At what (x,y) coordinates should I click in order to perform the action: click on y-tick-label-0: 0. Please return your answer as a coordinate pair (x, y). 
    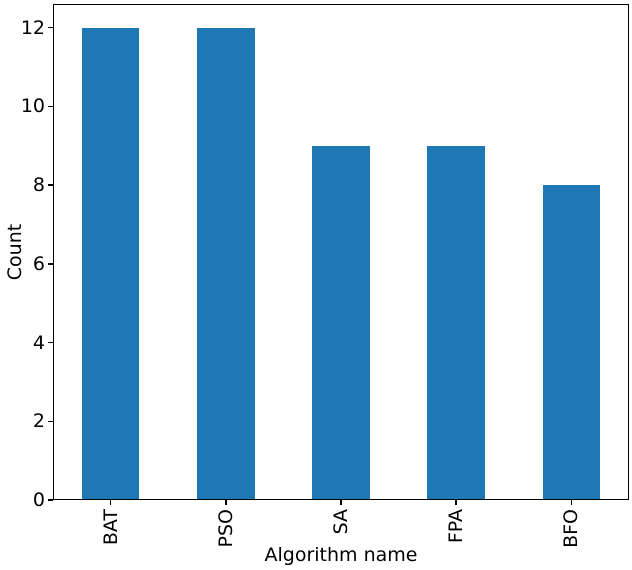
    Looking at the image, I should click on (38, 500).